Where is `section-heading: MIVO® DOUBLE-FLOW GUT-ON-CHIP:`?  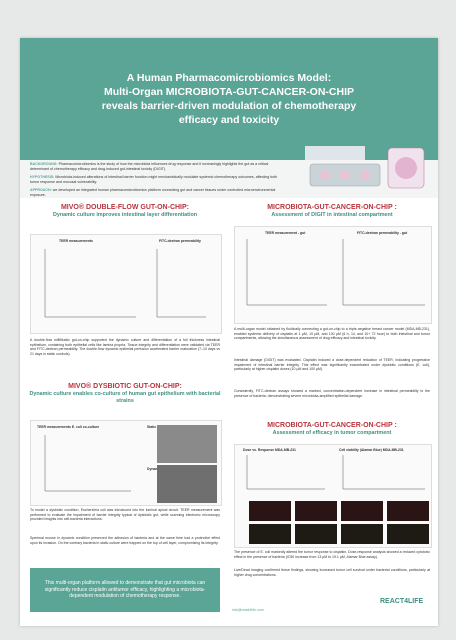 section-heading: MIVO® DOUBLE-FLOW GUT-ON-CHIP: is located at coordinates (125, 207).